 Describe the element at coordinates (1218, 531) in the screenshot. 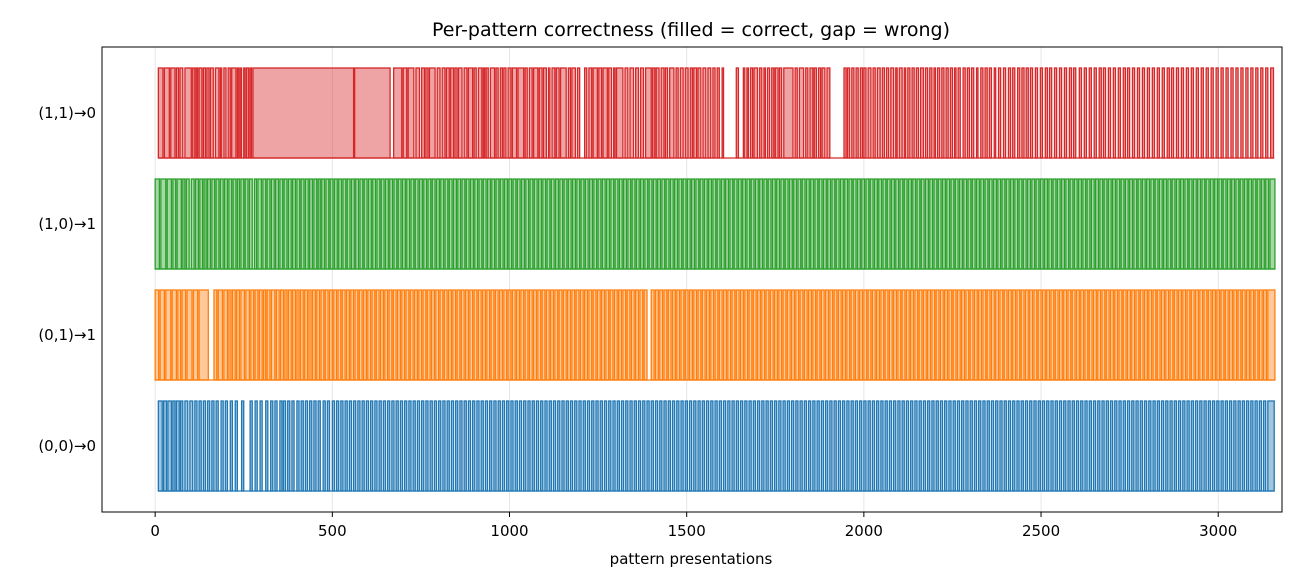

I see `x-tick-label: 3000` at that location.